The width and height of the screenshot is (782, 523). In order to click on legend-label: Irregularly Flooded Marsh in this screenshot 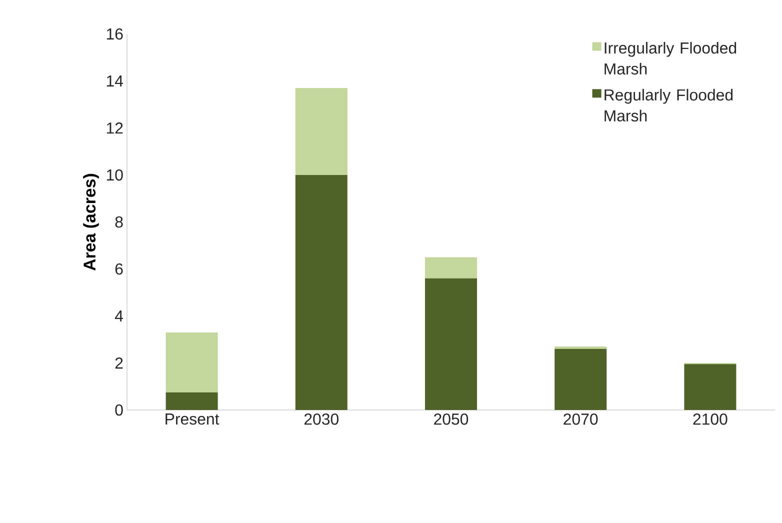, I will do `click(670, 58)`.